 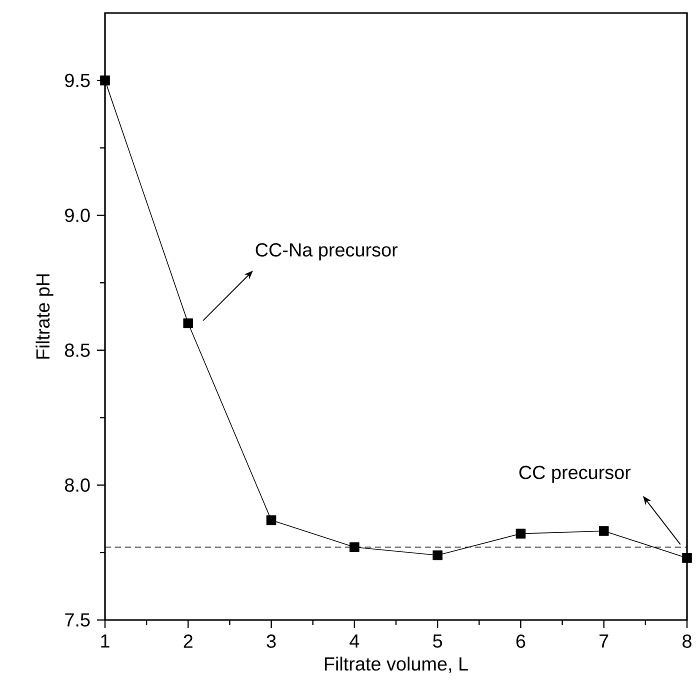 What do you see at coordinates (77, 485) in the screenshot?
I see `y-tick-label: 8.0` at bounding box center [77, 485].